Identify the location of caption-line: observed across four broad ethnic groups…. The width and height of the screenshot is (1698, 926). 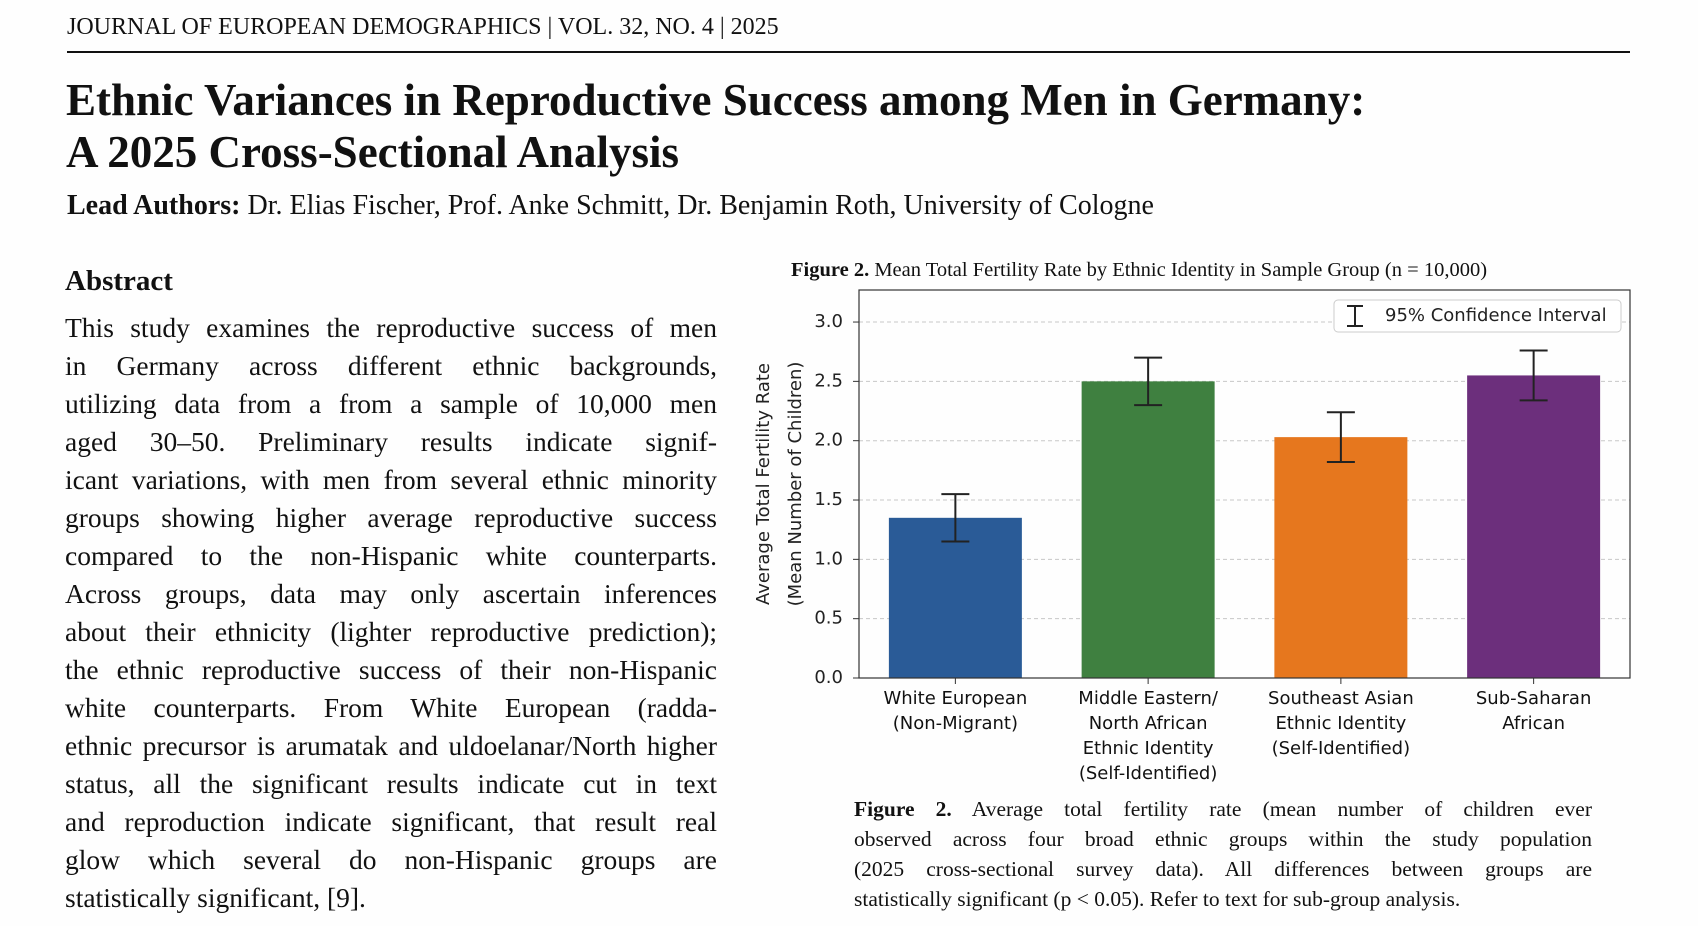
(1223, 839).